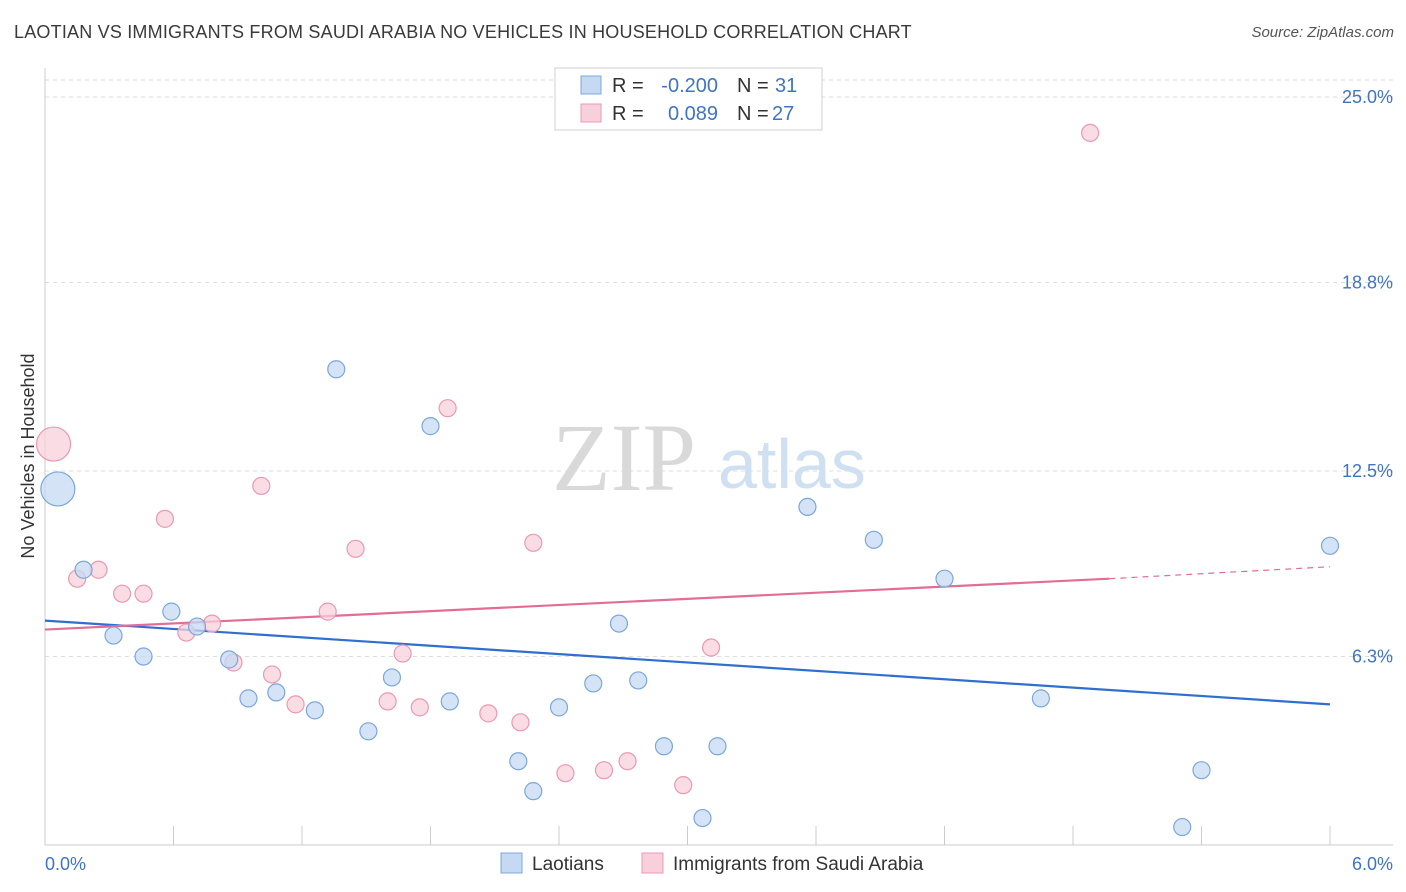 The image size is (1406, 892). I want to click on legend-n-label-laotians: N =, so click(753, 86).